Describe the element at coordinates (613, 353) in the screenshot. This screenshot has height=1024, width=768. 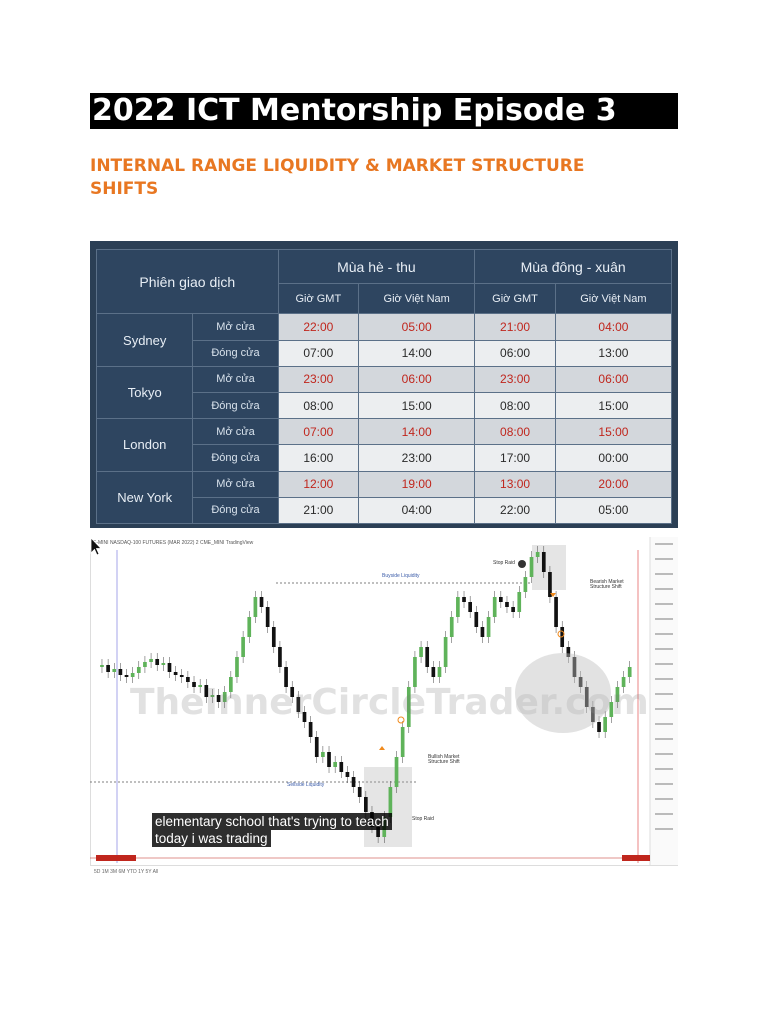
I see `close-time-cell: 13:00` at that location.